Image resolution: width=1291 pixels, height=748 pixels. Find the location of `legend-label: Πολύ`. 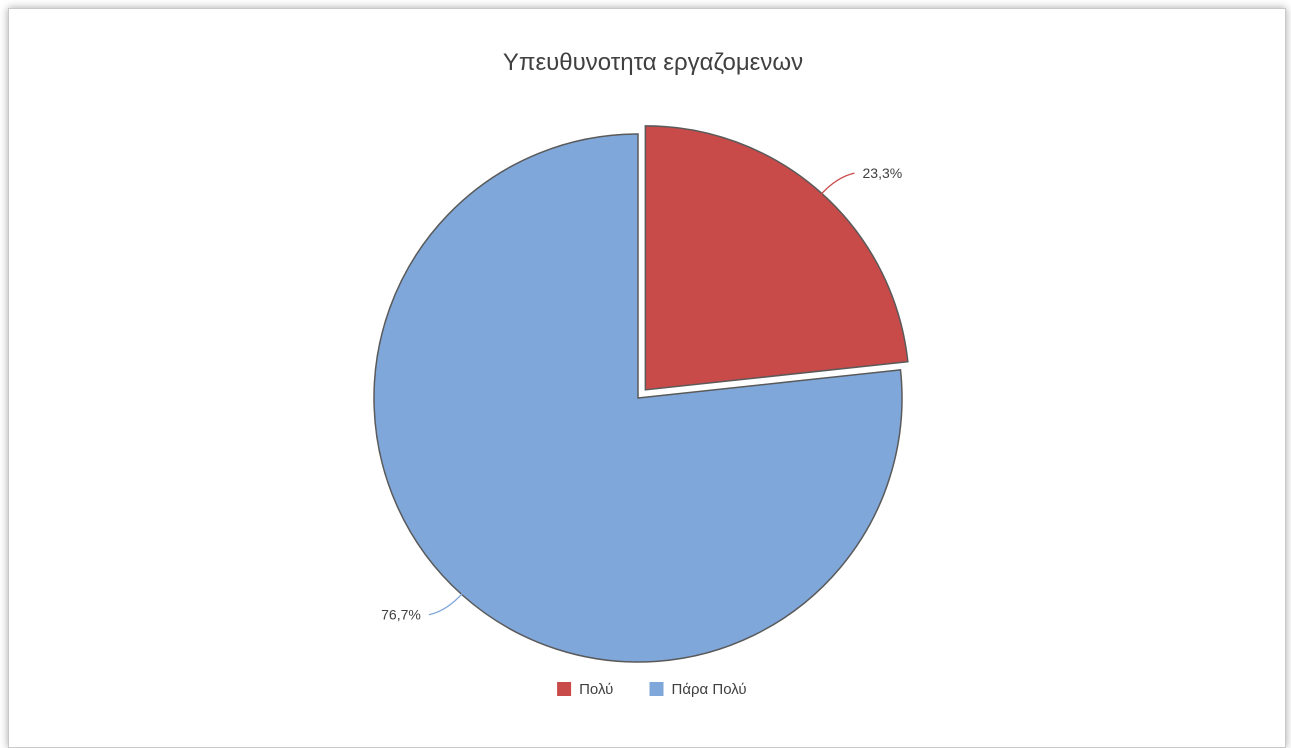

legend-label: Πολύ is located at coordinates (596, 689).